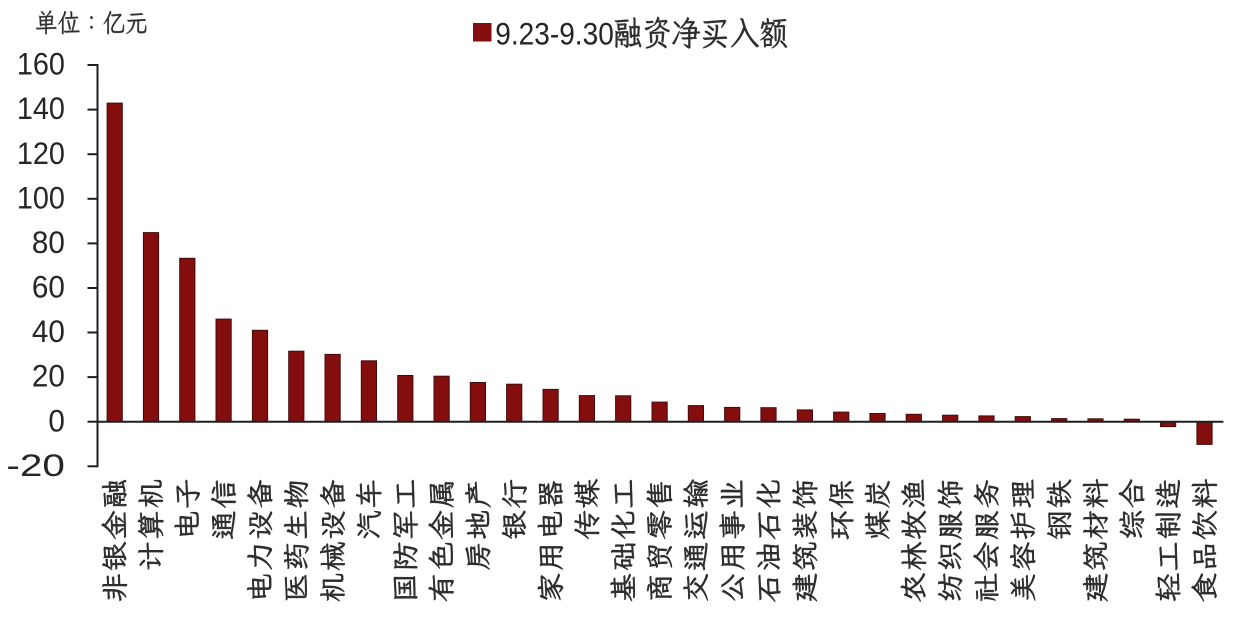 The height and width of the screenshot is (617, 1256). I want to click on svg-text: 100, so click(41, 197).